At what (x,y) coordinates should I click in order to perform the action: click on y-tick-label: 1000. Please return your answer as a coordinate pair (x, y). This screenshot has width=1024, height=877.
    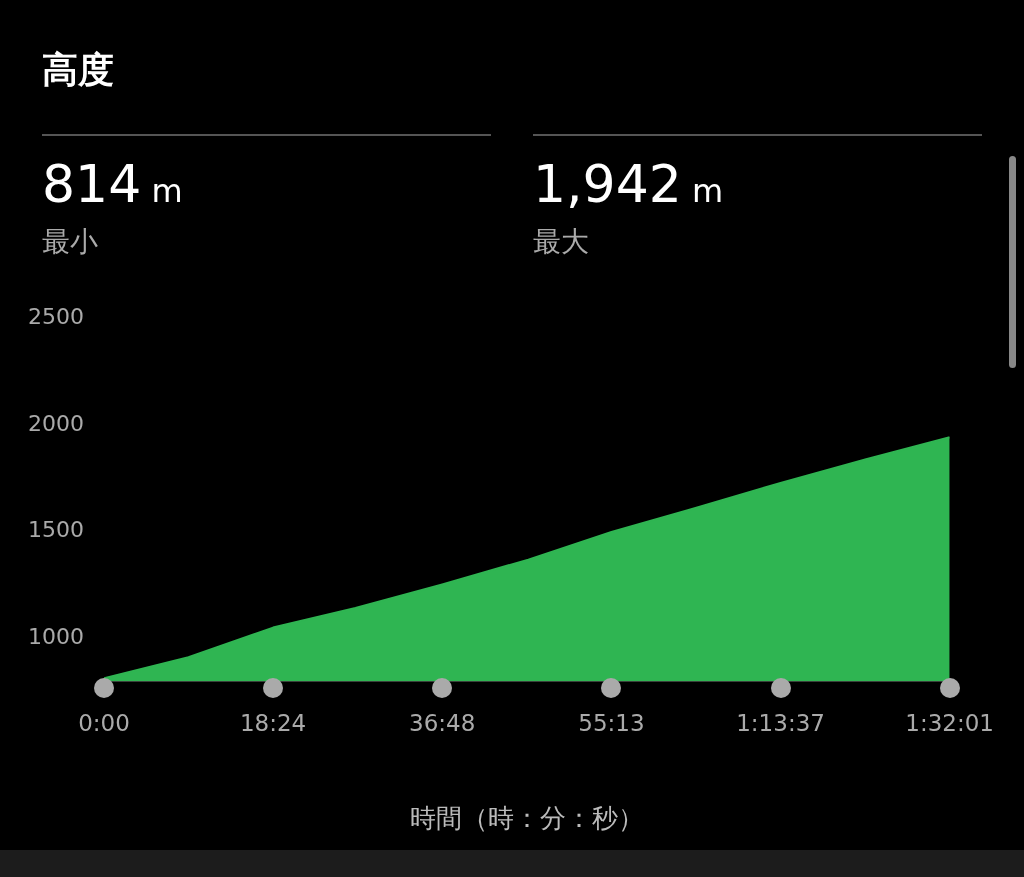
    Looking at the image, I should click on (56, 637).